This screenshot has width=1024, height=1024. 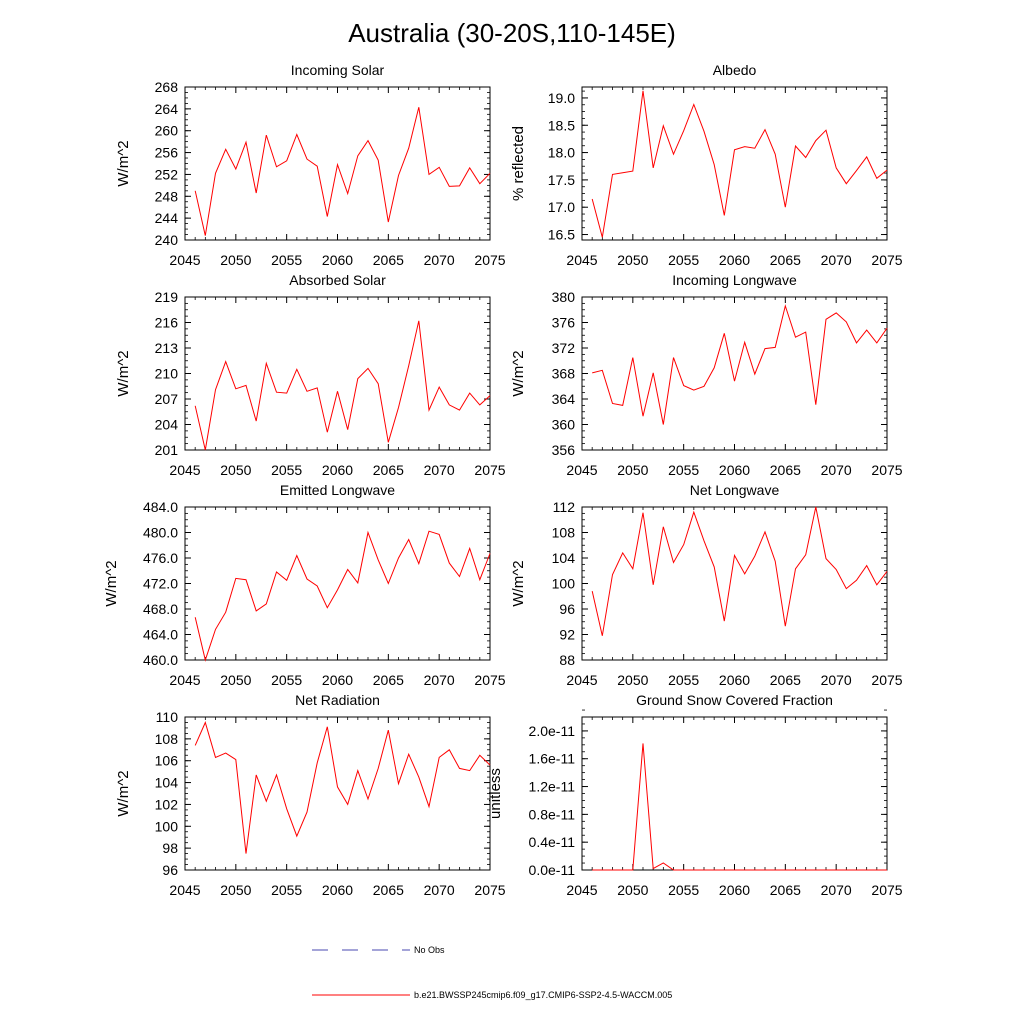 What do you see at coordinates (564, 584) in the screenshot?
I see `y-tick-label: 100` at bounding box center [564, 584].